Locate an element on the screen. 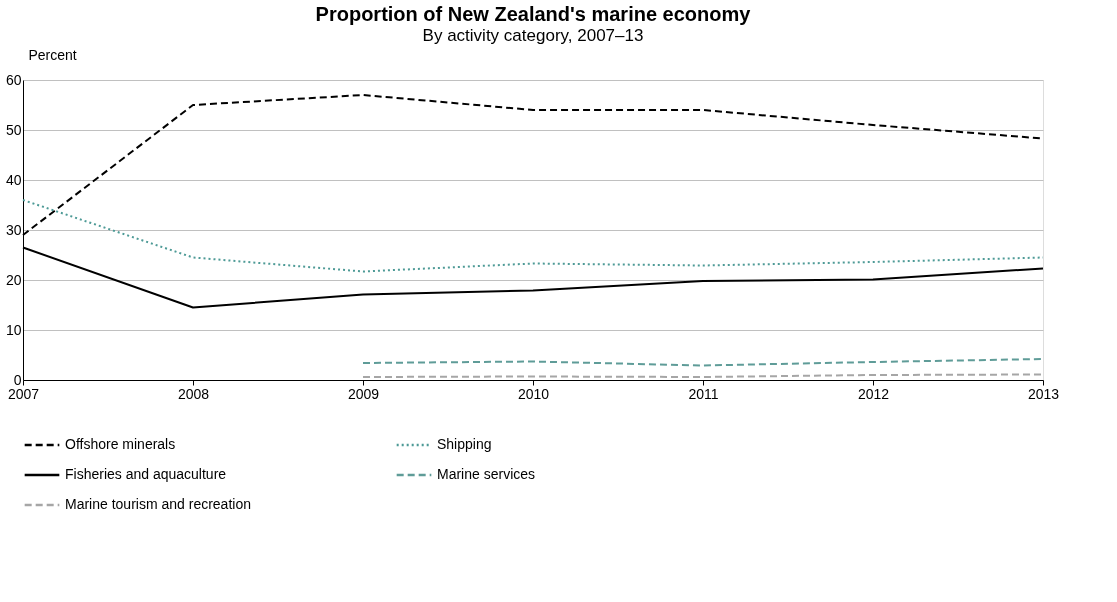 The width and height of the screenshot is (1117, 602). legend-label: Marine services is located at coordinates (486, 474).